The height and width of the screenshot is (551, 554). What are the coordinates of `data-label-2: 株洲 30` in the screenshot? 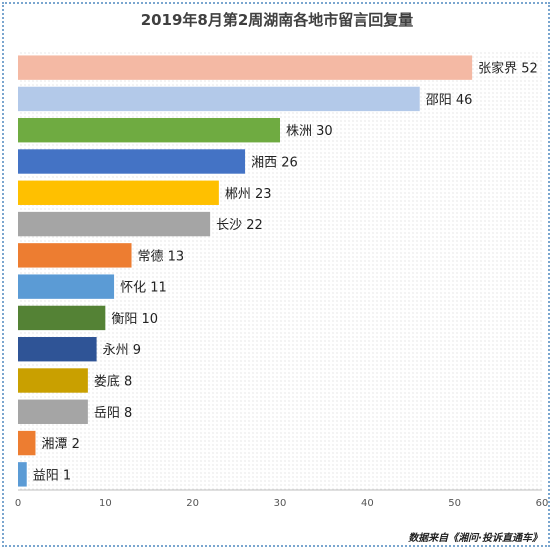 It's located at (309, 131).